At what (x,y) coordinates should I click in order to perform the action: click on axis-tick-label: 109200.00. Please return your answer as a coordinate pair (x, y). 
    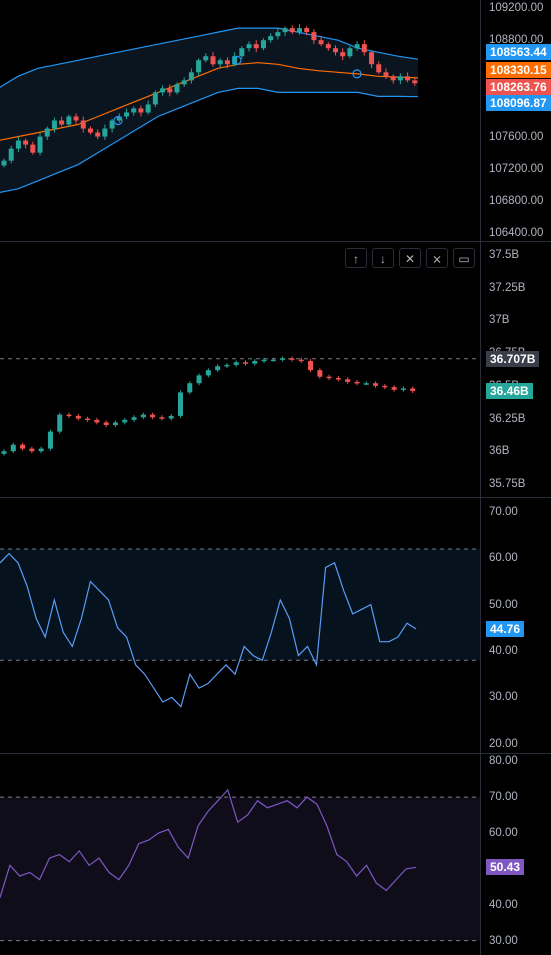
    Looking at the image, I should click on (516, 8).